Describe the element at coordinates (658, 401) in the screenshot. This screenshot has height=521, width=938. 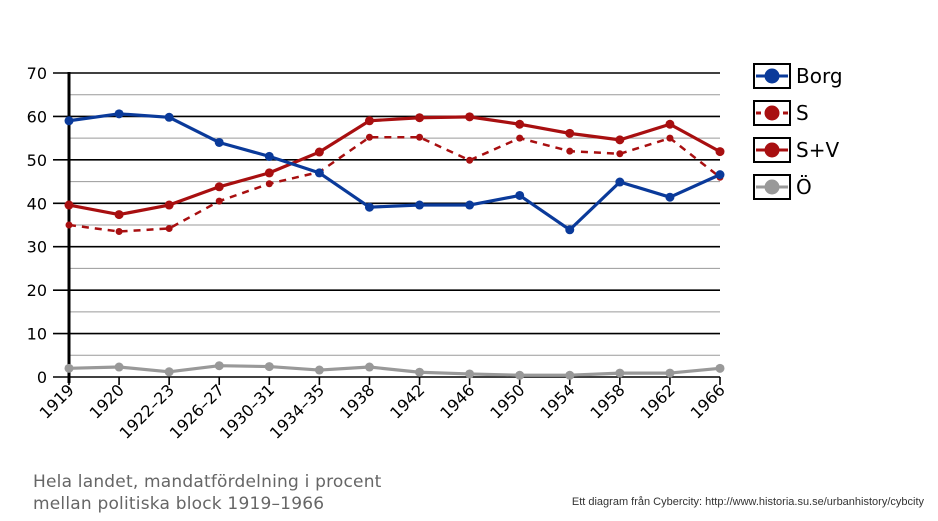
I see `x-tick-label: 1962` at that location.